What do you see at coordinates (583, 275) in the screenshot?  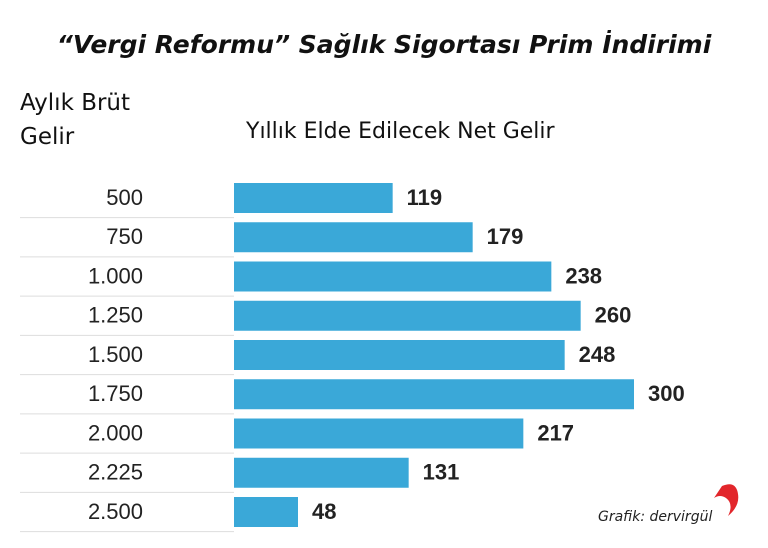 I see `value-label: 238` at bounding box center [583, 275].